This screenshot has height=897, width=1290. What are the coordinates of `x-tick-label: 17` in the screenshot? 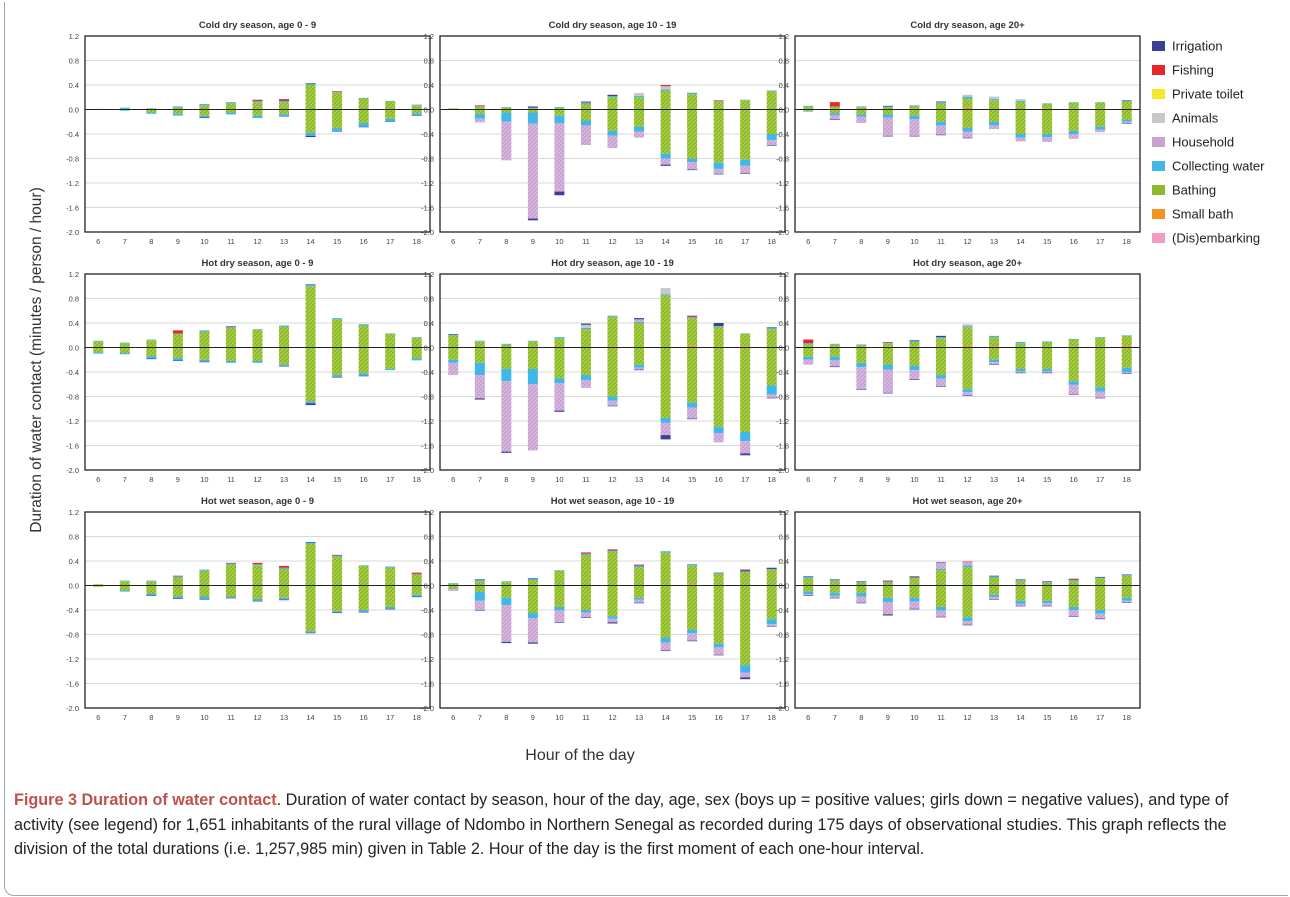 It's located at (745, 241).